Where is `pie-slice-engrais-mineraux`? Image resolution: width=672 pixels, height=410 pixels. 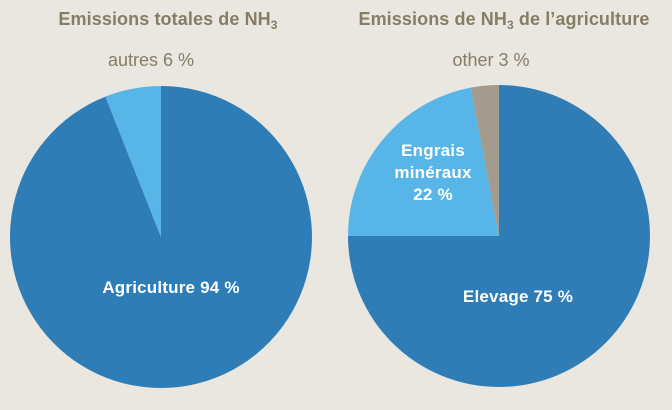 pie-slice-engrais-mineraux is located at coordinates (423, 161).